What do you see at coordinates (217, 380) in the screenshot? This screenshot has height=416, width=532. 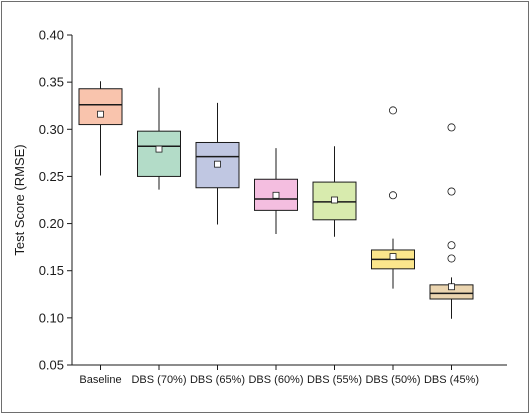 I see `x-category-label: DBS (65%)` at bounding box center [217, 380].